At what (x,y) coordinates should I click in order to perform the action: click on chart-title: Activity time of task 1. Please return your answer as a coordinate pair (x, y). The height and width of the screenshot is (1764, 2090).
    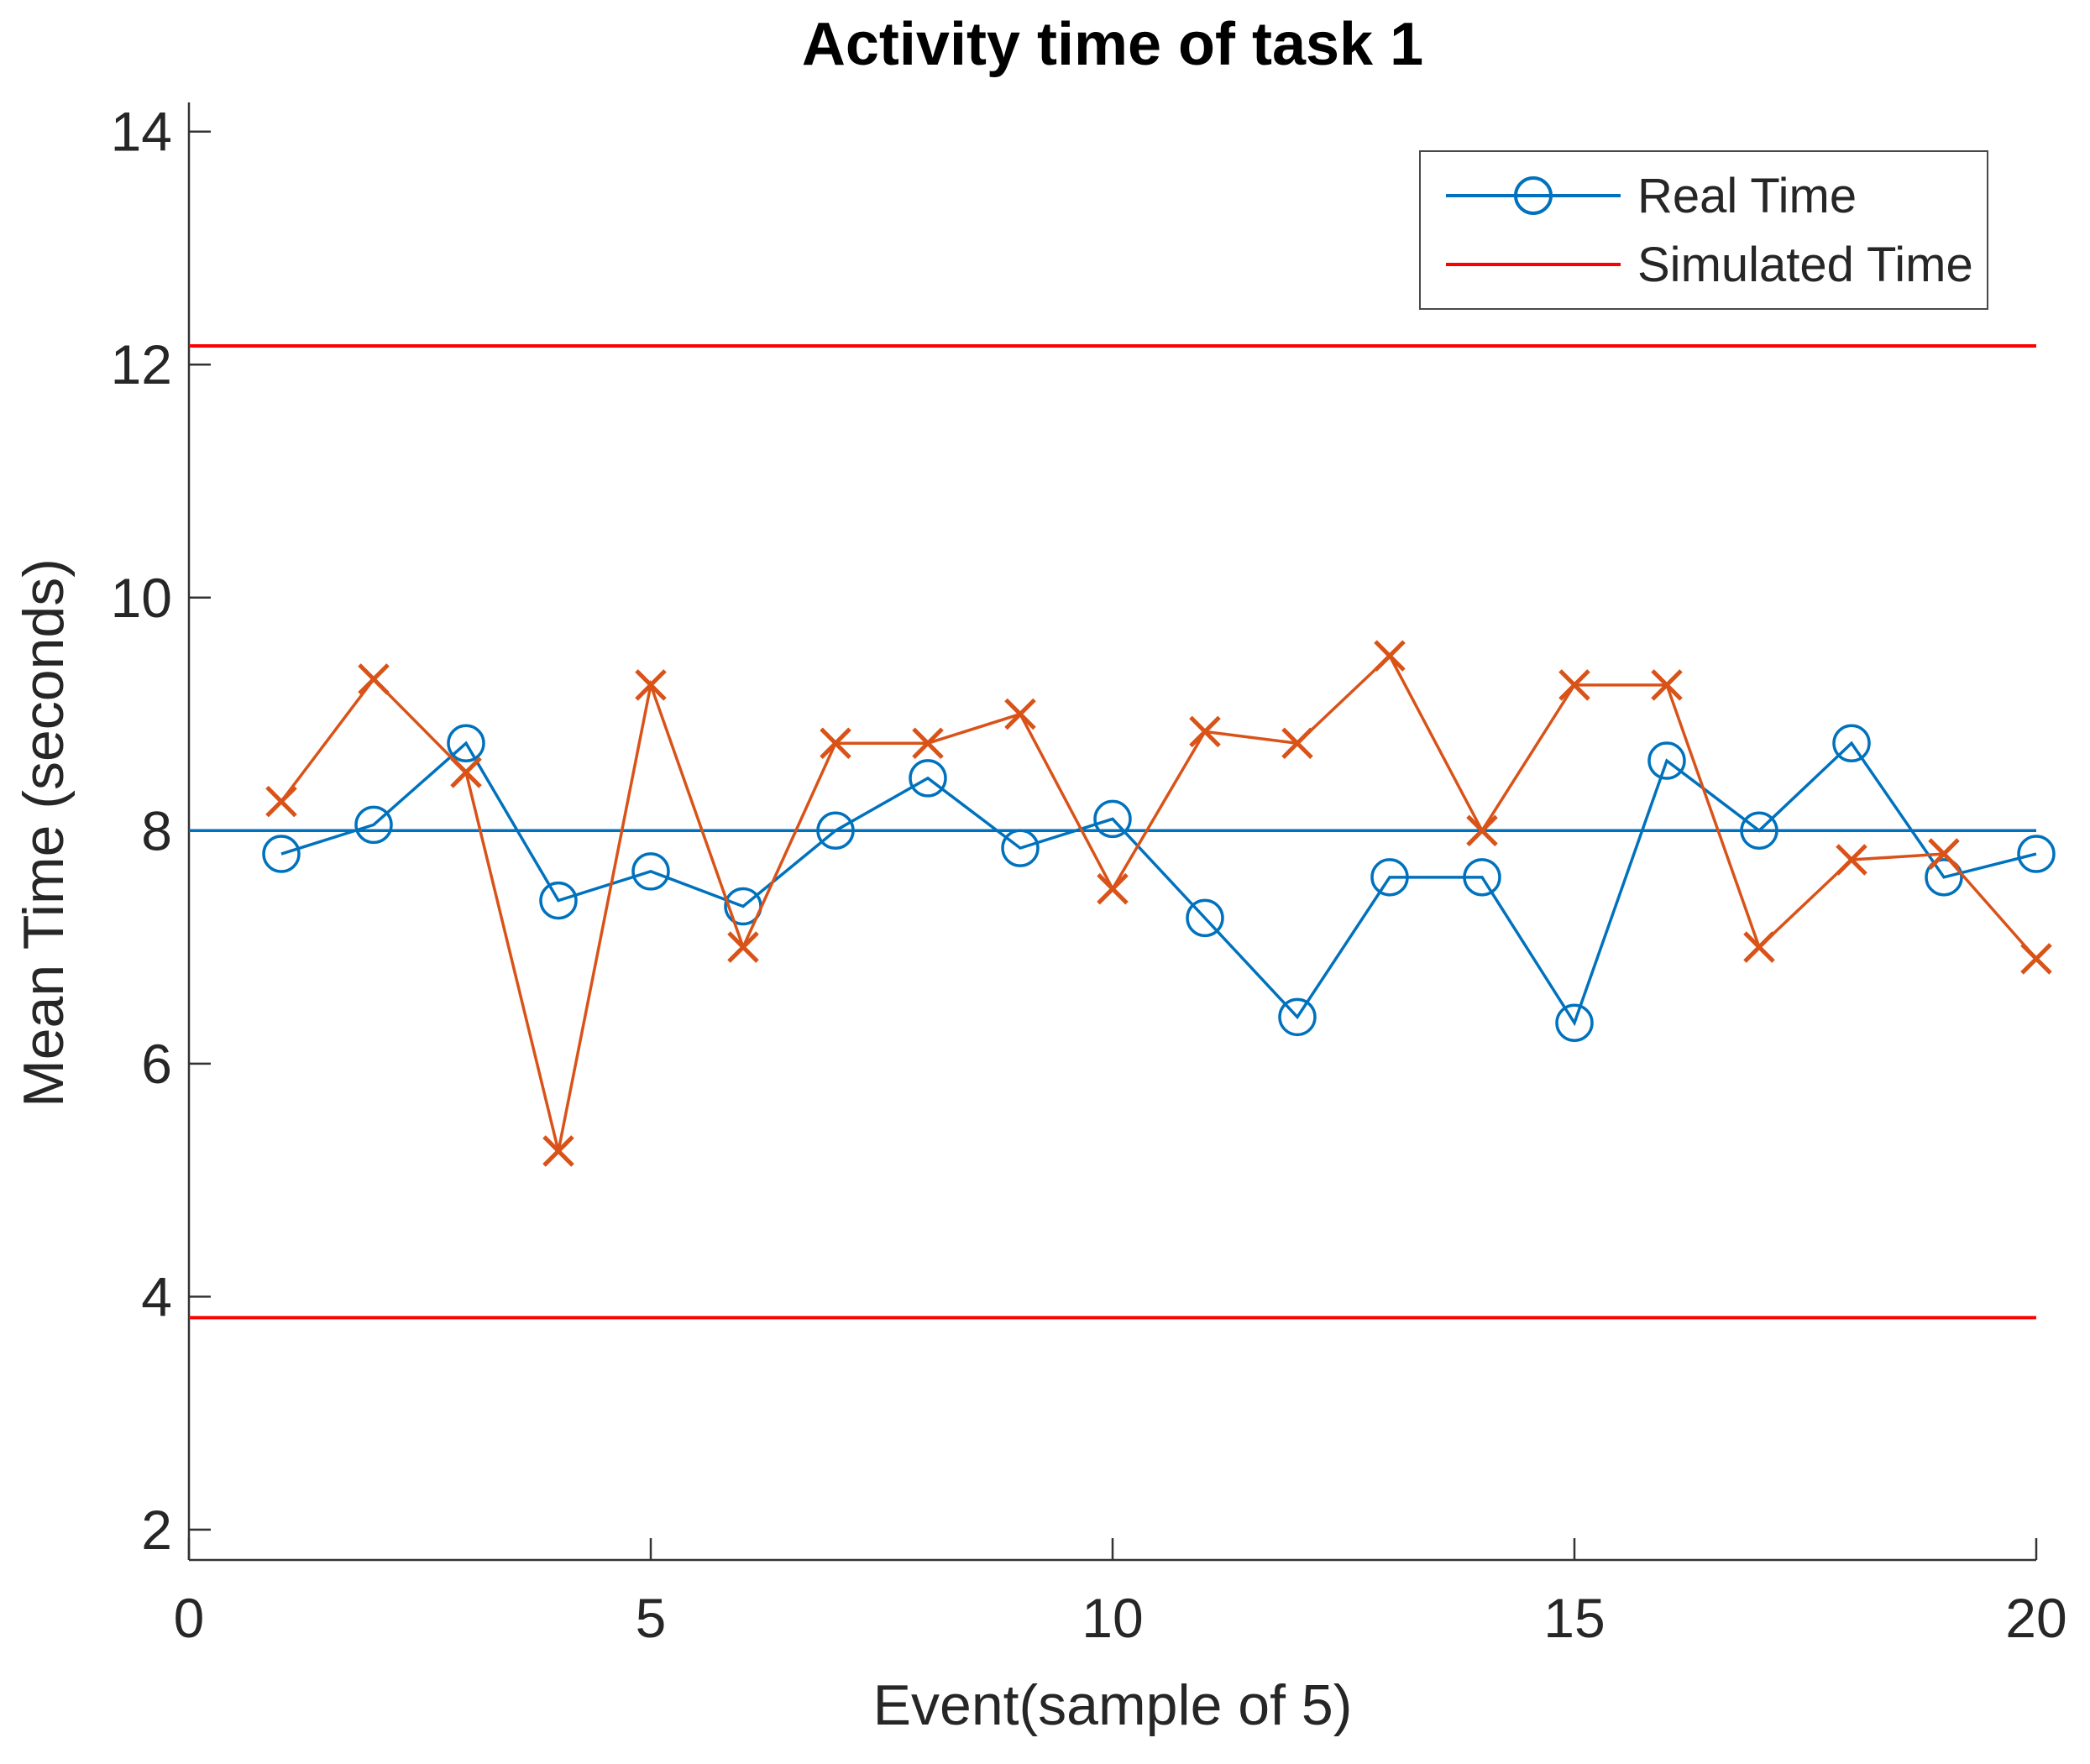
    Looking at the image, I should click on (1112, 45).